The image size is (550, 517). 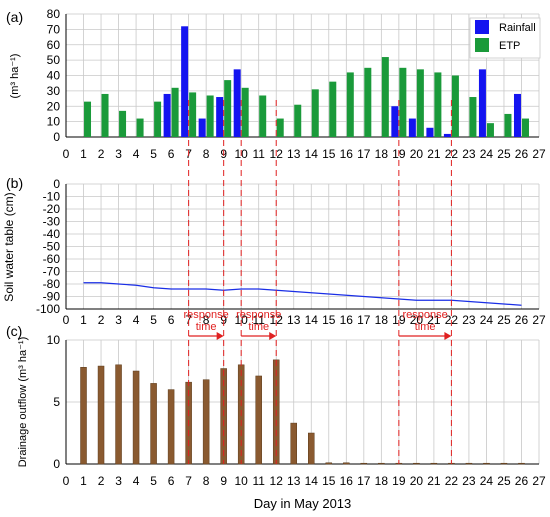 I want to click on legend-swatch-rainfall, so click(x=482, y=27).